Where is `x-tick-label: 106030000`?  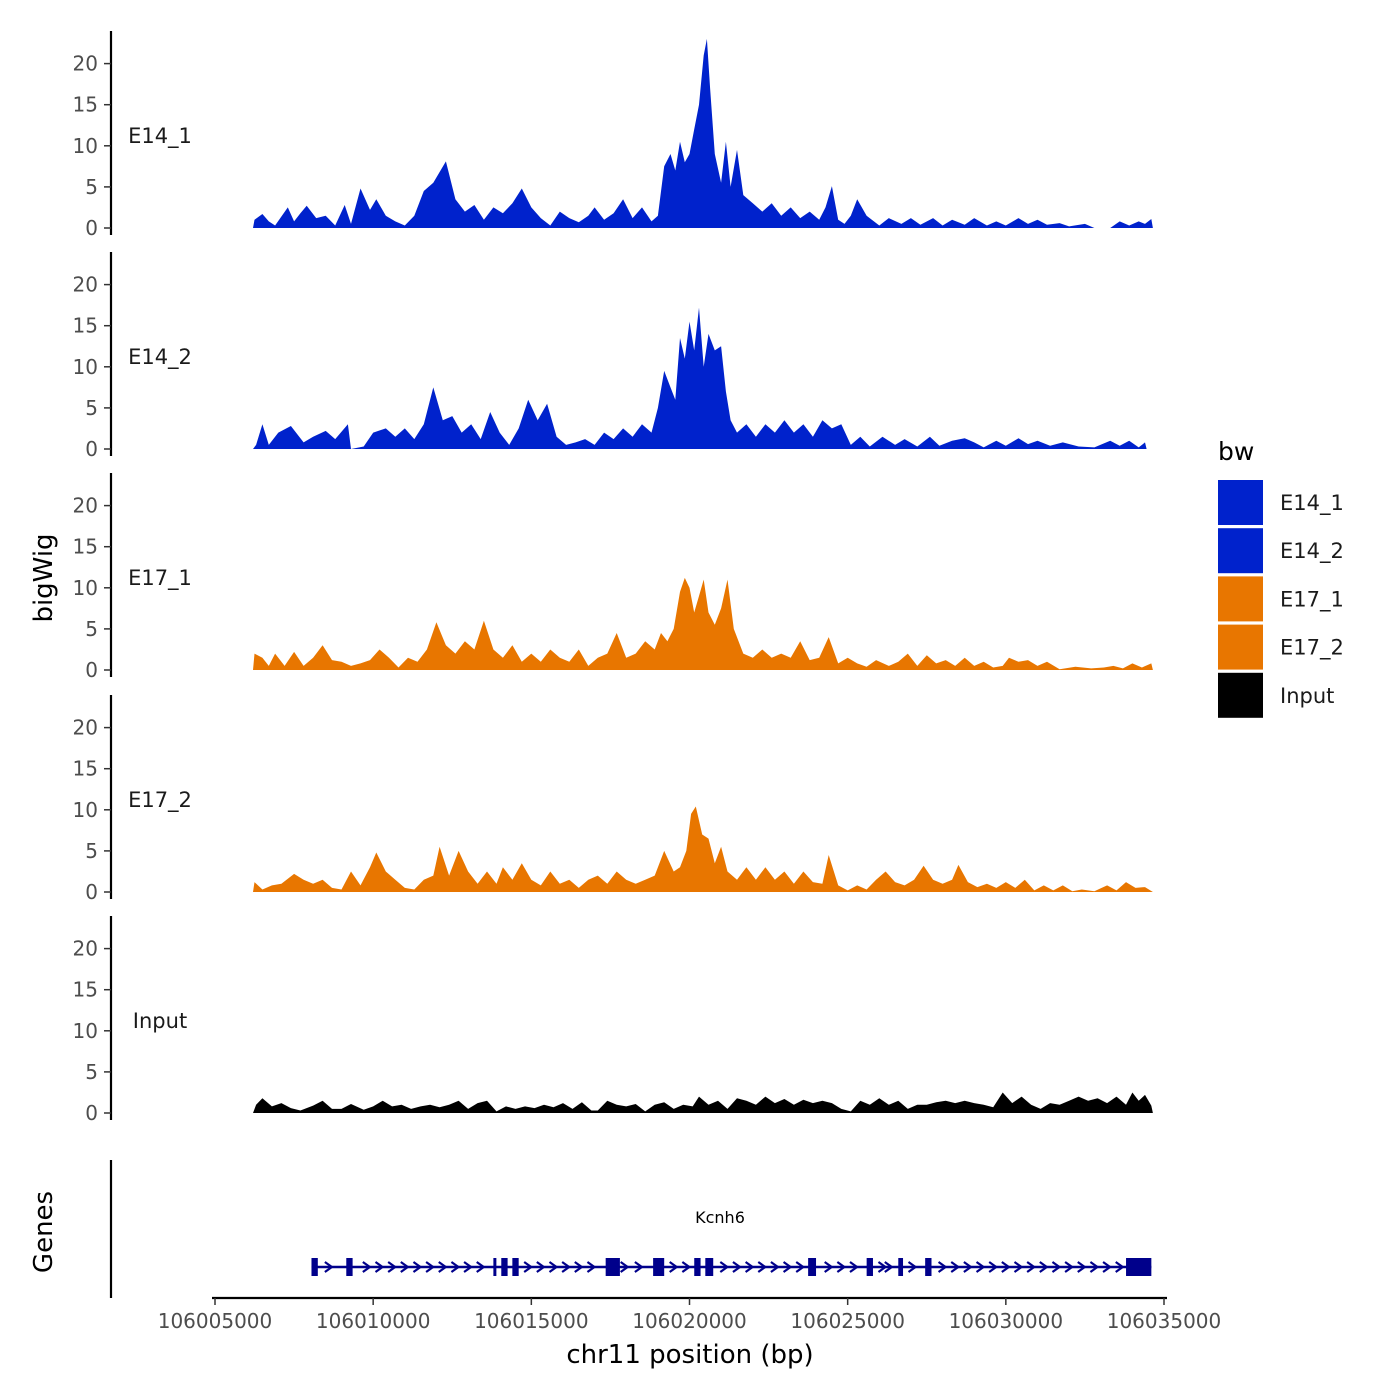 x-tick-label: 106030000 is located at coordinates (1006, 1321).